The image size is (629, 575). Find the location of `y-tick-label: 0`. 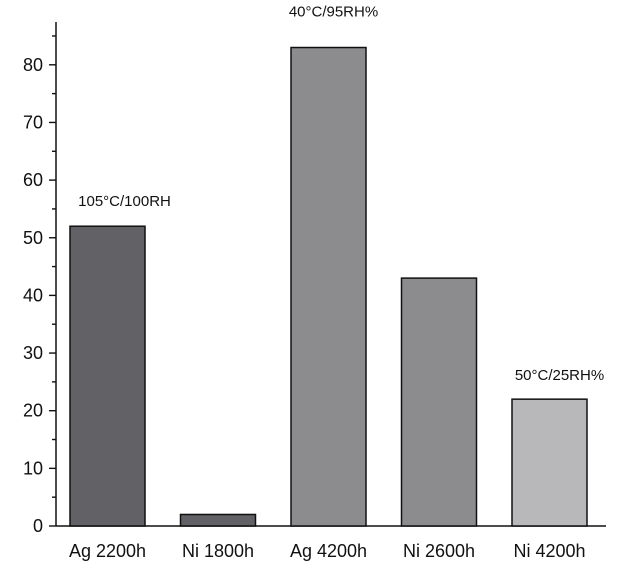

y-tick-label: 0 is located at coordinates (38, 526).